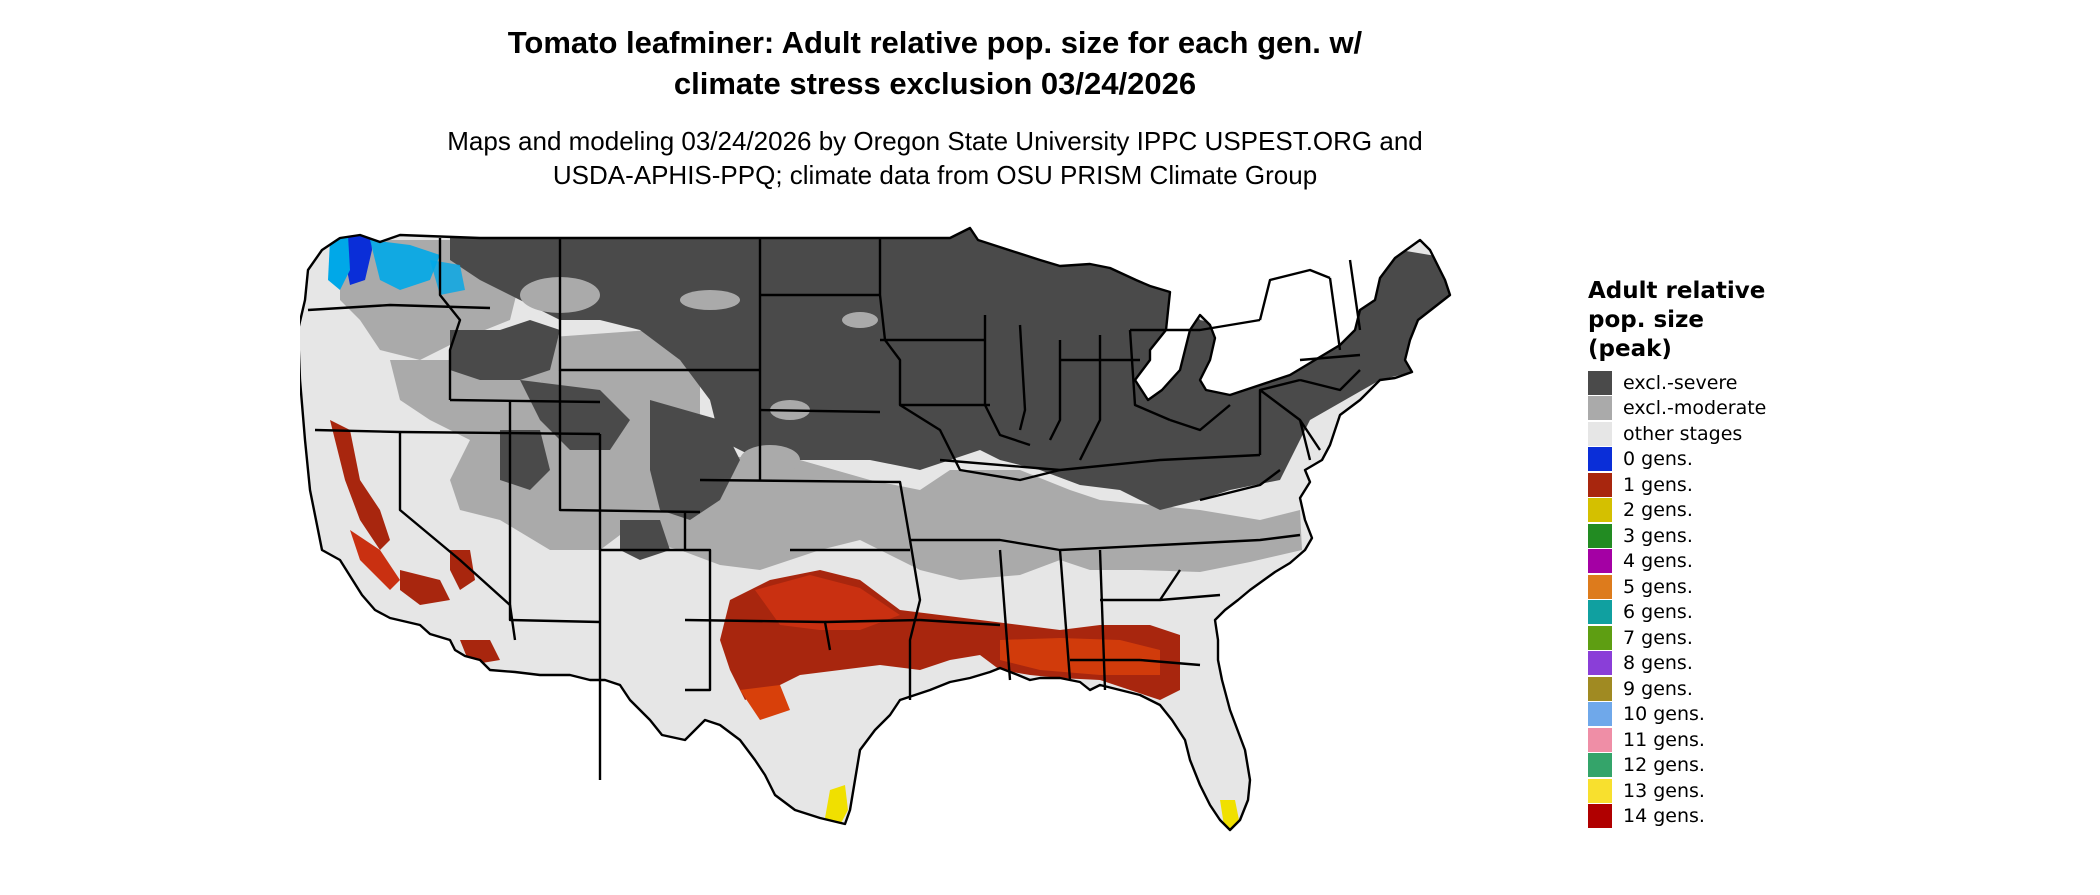 This screenshot has width=2100, height=895. I want to click on legend-item: 10 gens., so click(1677, 715).